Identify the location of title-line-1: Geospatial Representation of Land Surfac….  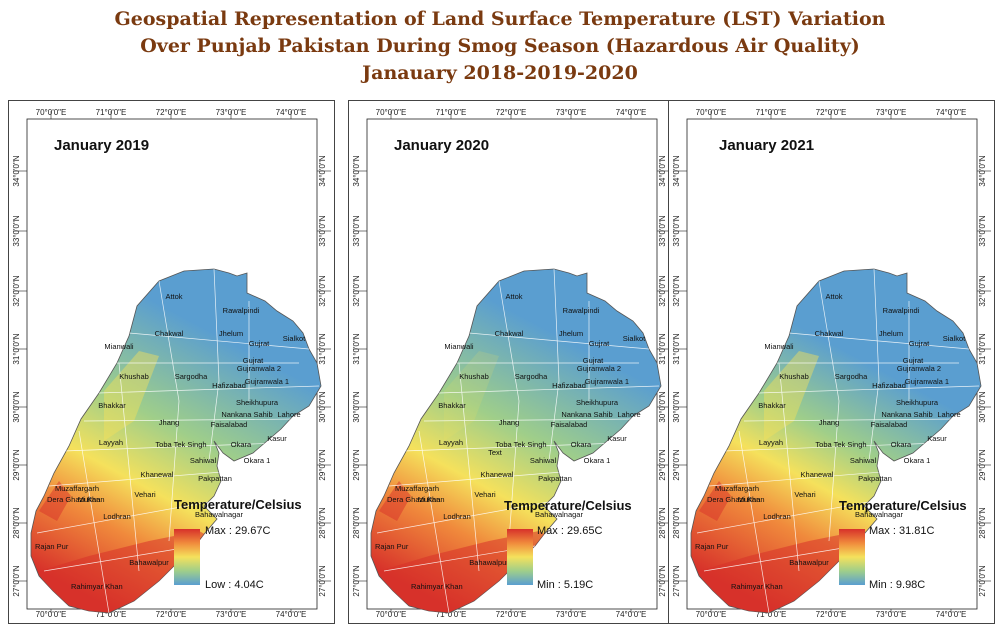
(500, 19).